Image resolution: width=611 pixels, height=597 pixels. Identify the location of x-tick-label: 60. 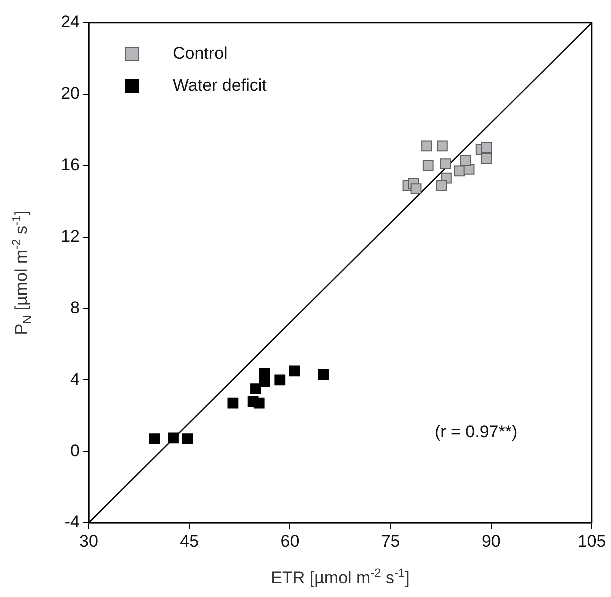
(290, 541).